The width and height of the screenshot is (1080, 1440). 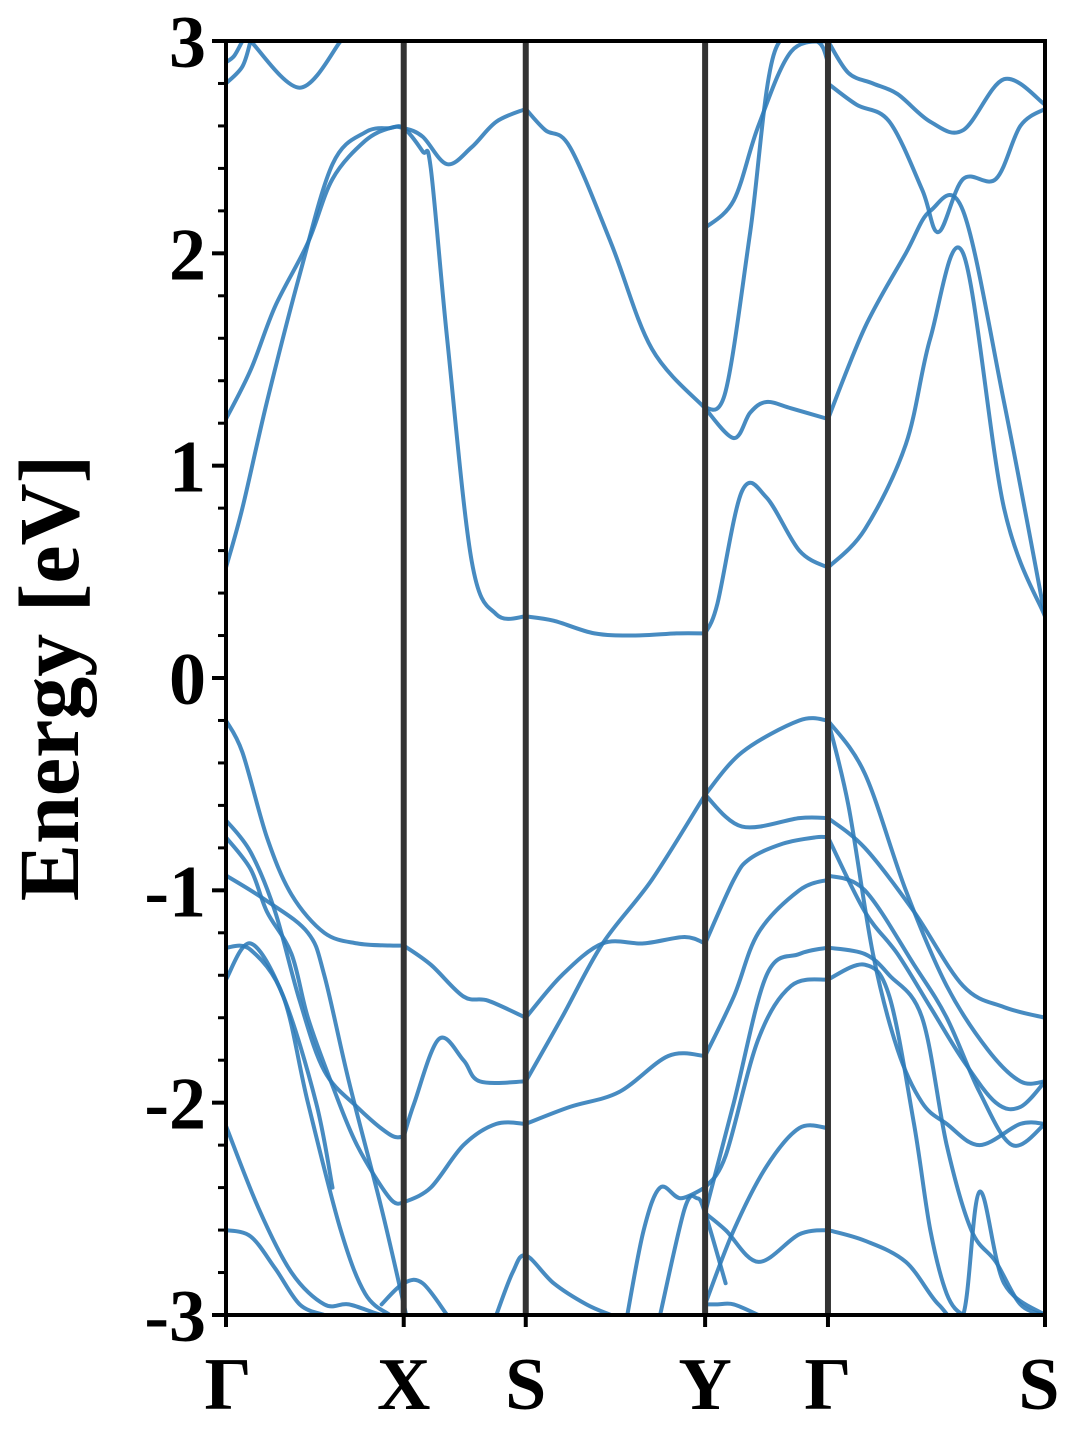 What do you see at coordinates (227, 1385) in the screenshot?
I see `x-tick-label-0: Γ` at bounding box center [227, 1385].